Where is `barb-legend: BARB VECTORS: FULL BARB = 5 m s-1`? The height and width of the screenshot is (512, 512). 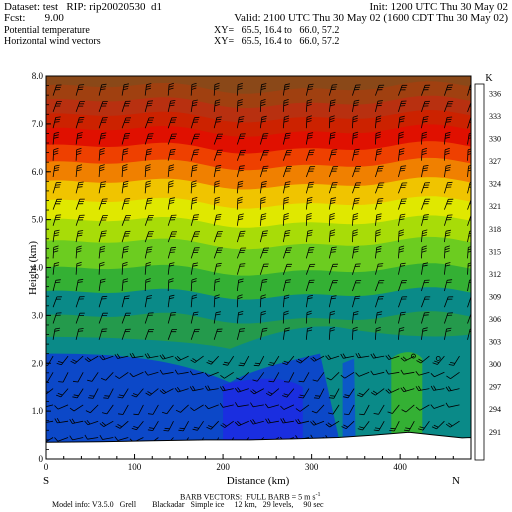 barb-legend: BARB VECTORS: FULL BARB = 5 m s-1 is located at coordinates (250, 497).